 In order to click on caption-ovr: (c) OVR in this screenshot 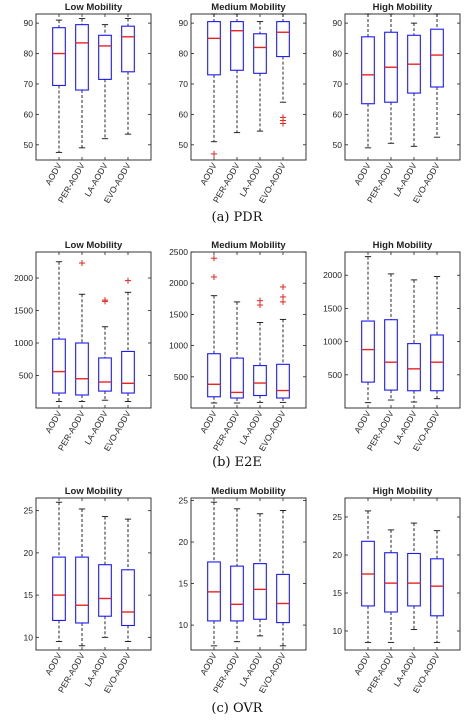, I will do `click(237, 708)`.